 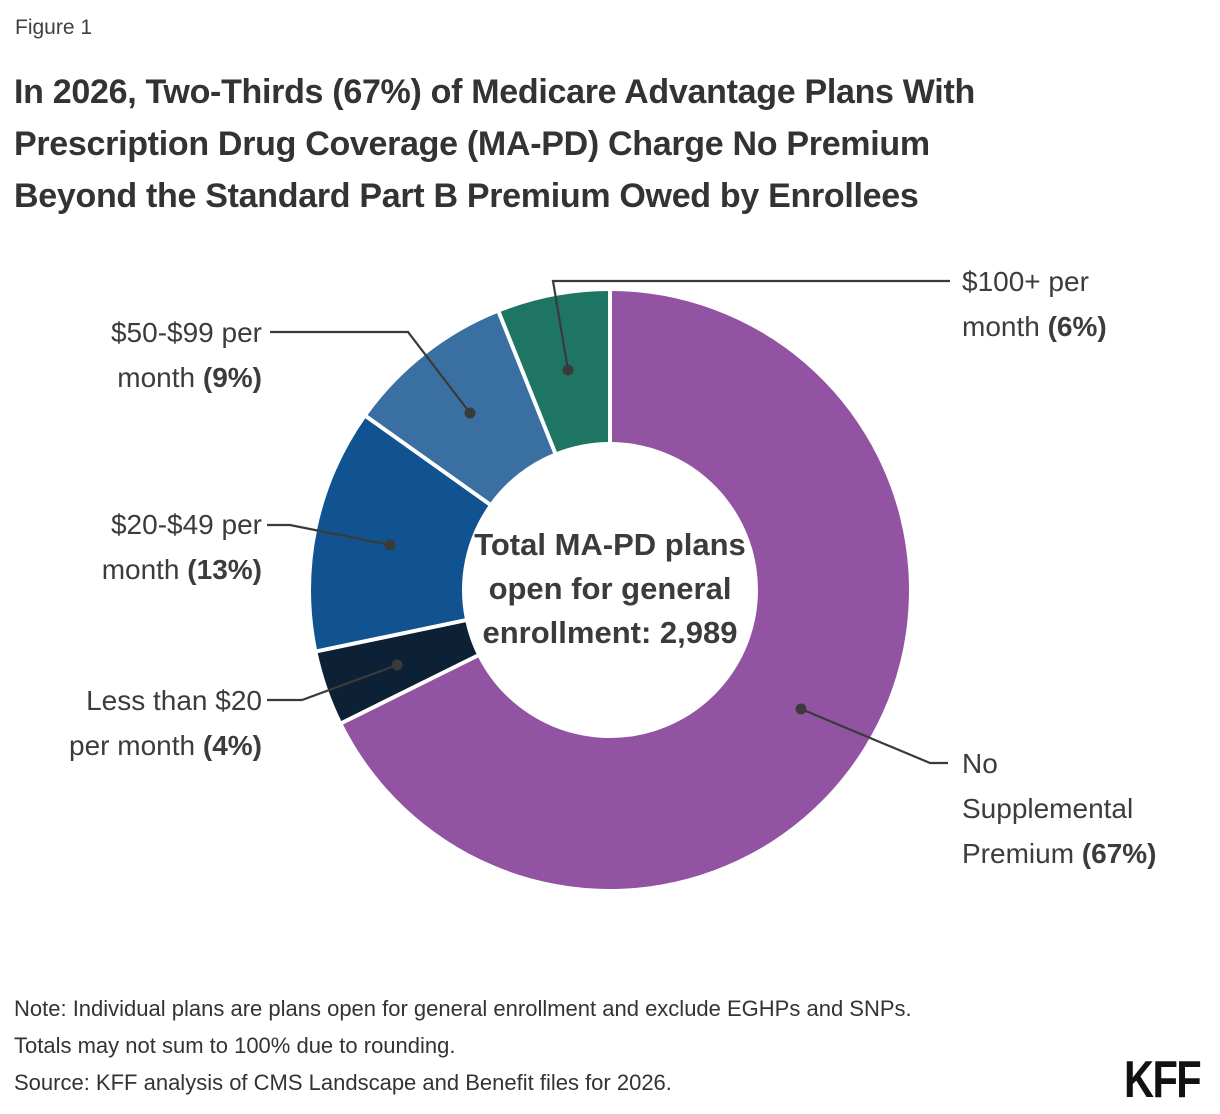 I want to click on leader-line-50-99-per-month, so click(x=370, y=372).